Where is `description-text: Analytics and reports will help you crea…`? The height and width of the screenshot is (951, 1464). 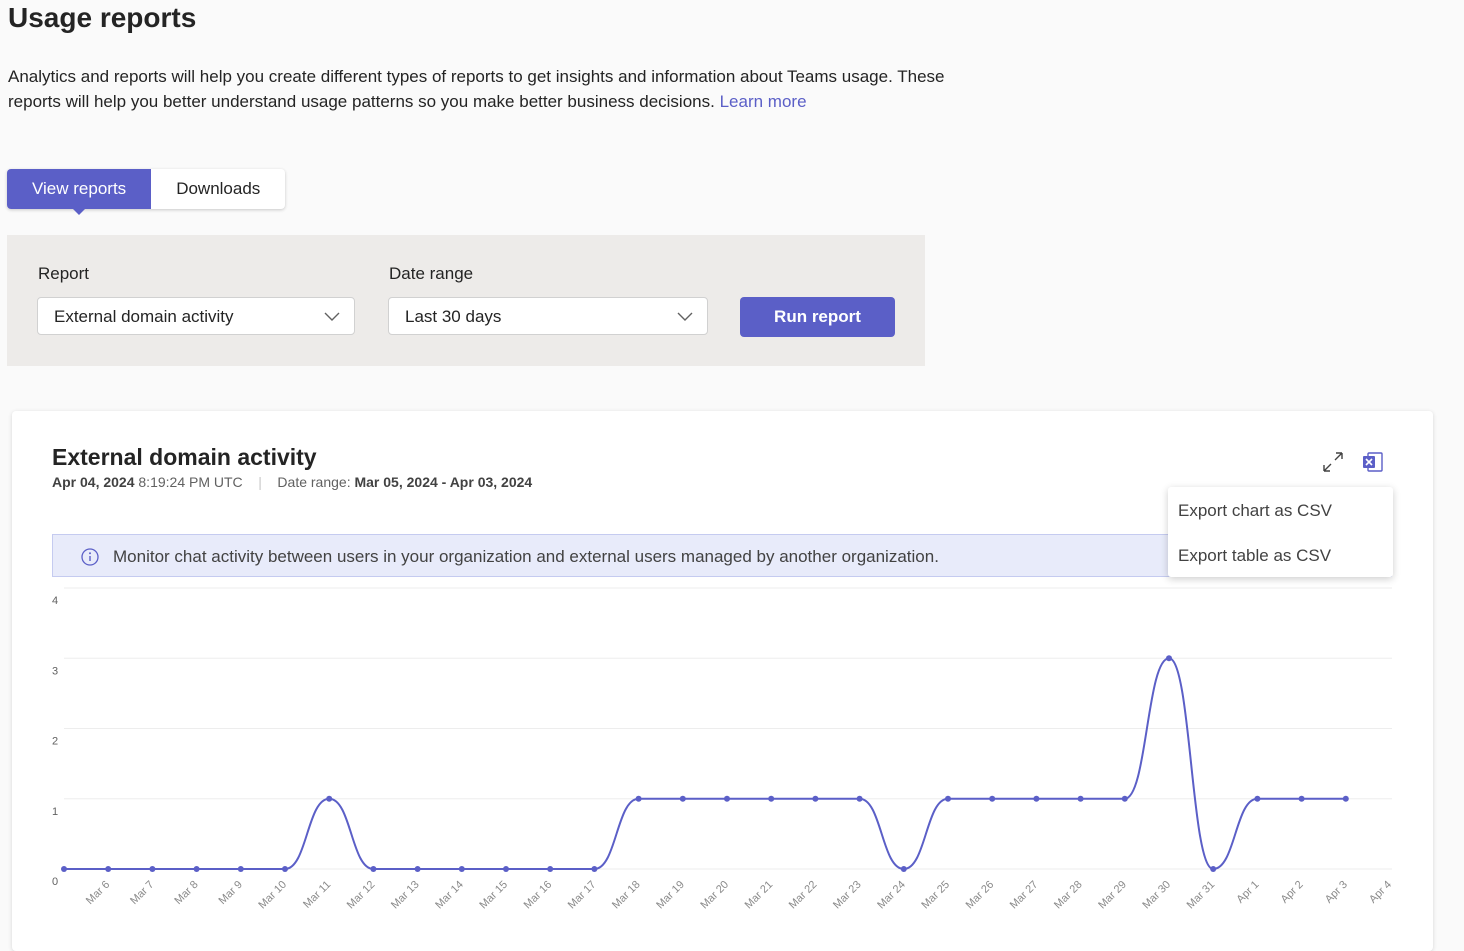
description-text: Analytics and reports will help you crea… is located at coordinates (476, 89).